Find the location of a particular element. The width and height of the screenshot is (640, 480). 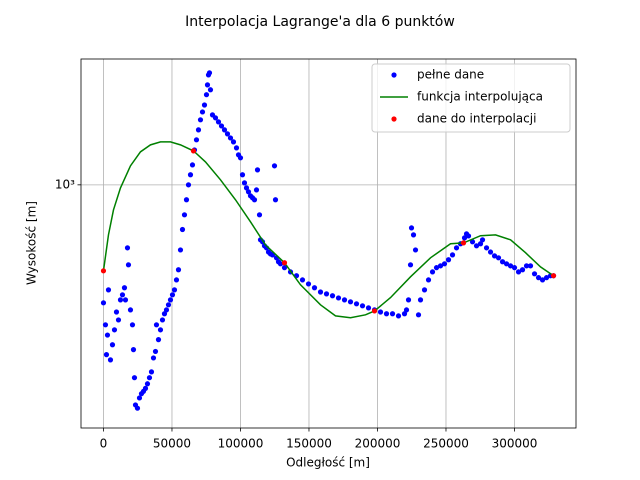

x-tick-label: 200000 is located at coordinates (378, 444).